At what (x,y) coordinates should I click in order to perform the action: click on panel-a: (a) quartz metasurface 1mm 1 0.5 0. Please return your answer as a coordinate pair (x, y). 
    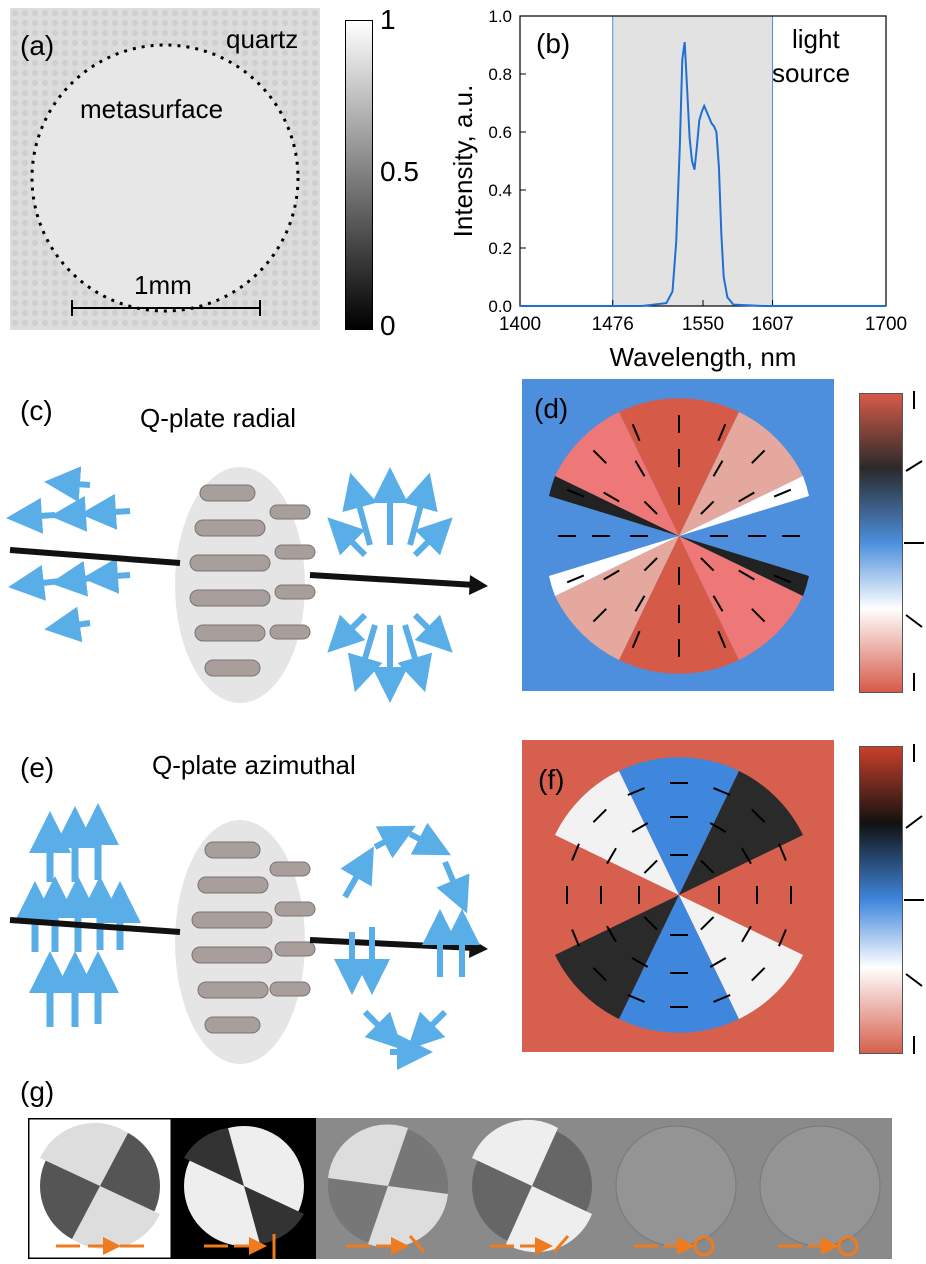
    Looking at the image, I should click on (210, 170).